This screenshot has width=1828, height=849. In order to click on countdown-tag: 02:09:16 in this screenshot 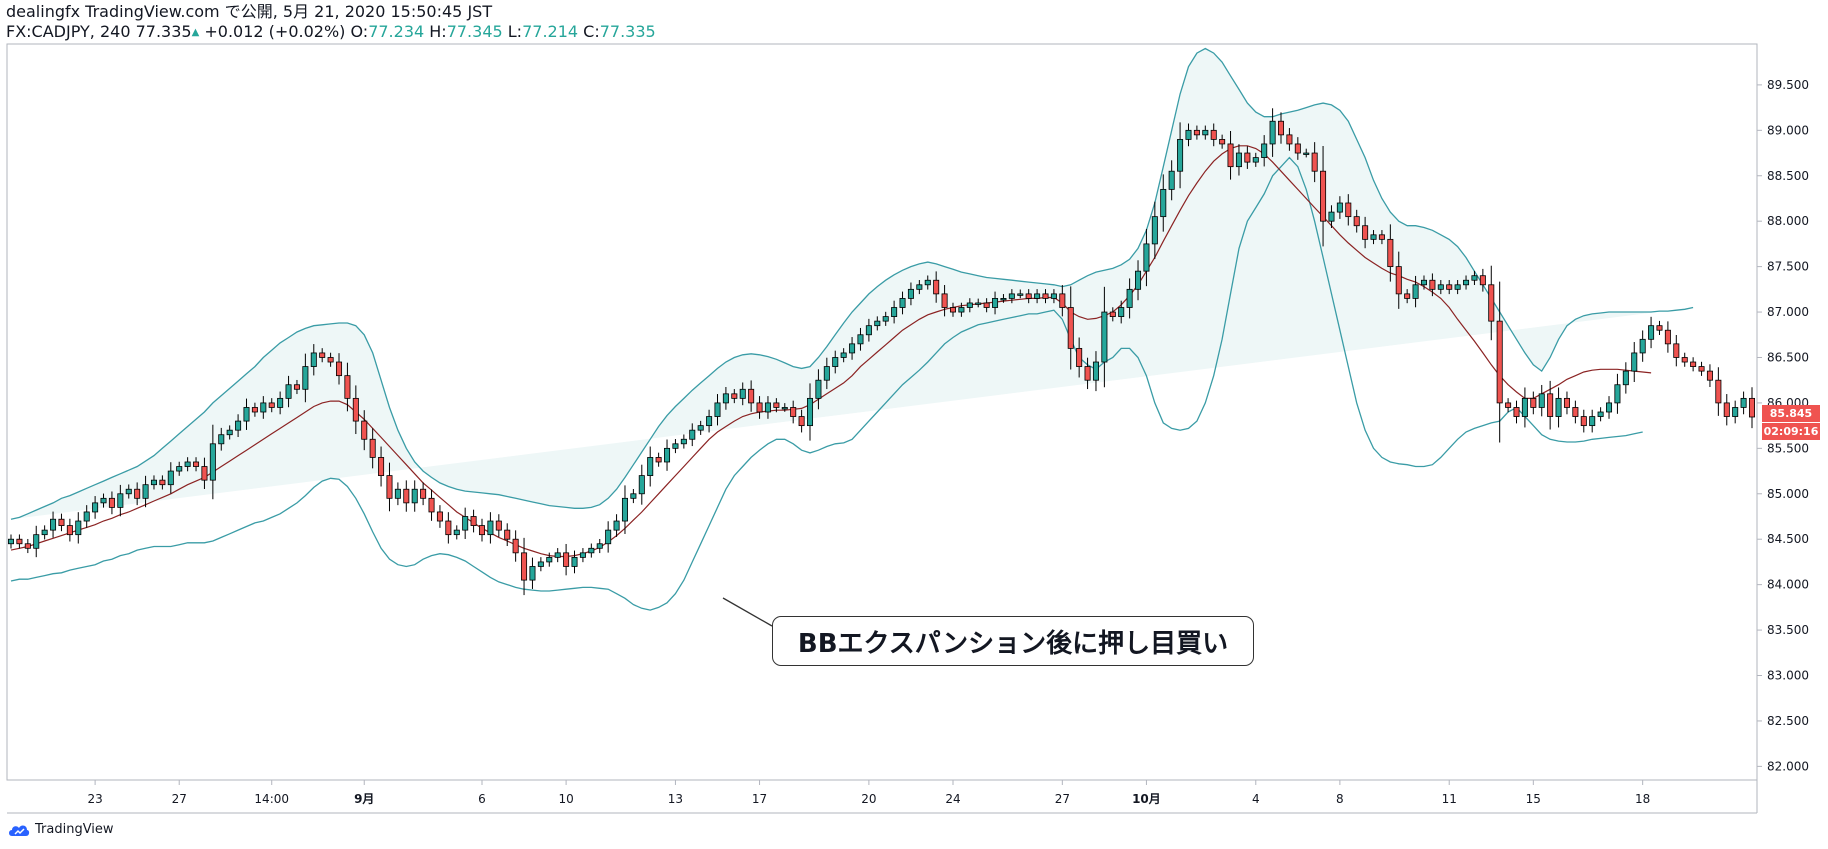, I will do `click(1791, 431)`.